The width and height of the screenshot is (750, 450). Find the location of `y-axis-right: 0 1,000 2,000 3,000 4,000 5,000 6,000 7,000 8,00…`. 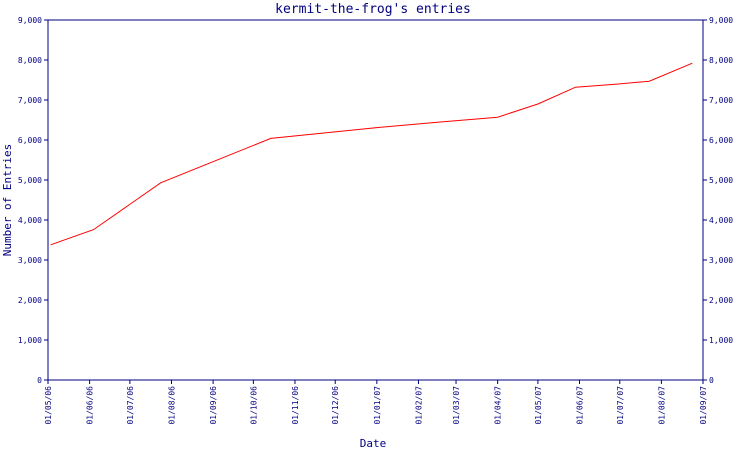

y-axis-right: 0 1,000 2,000 3,000 4,000 5,000 6,000 7,000 8,00… is located at coordinates (718, 200).